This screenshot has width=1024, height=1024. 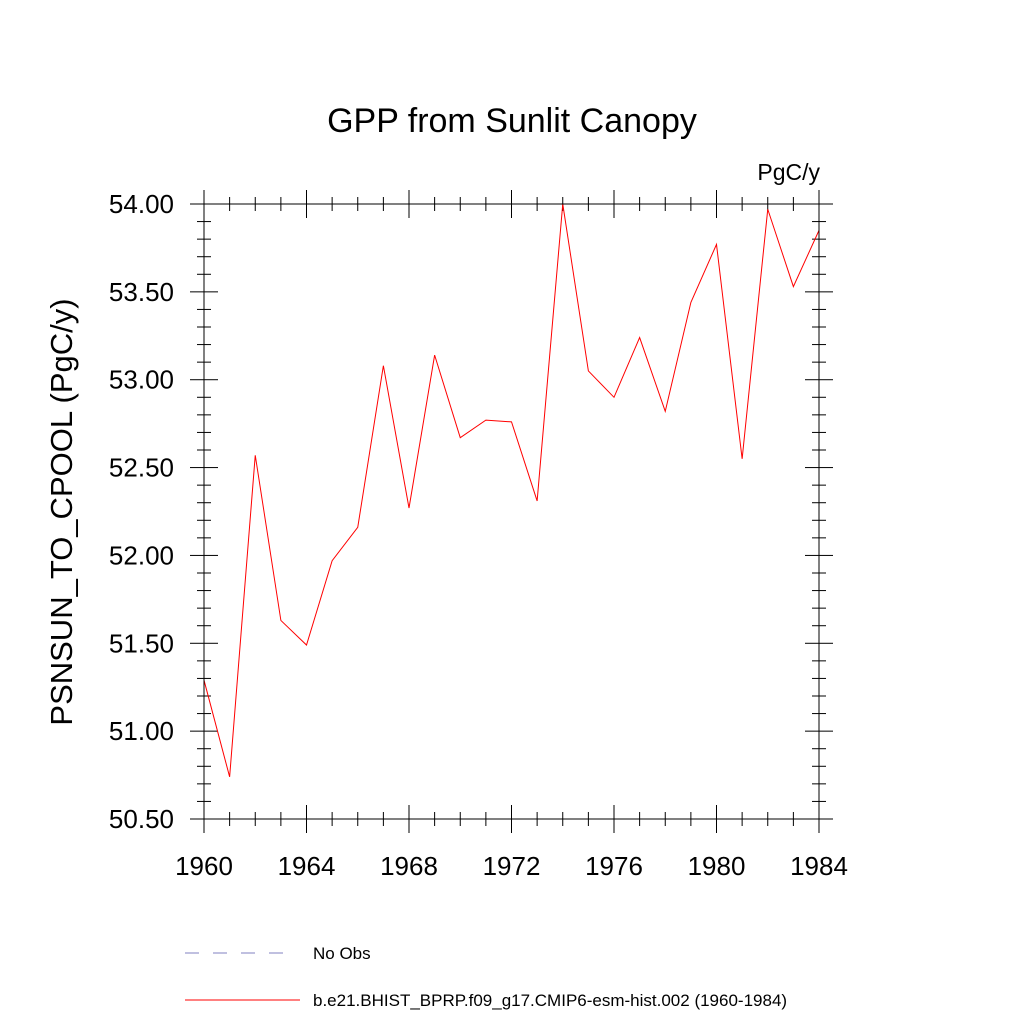 I want to click on y-tick-labels: 50.50 51.00 51.50 52.00 52.50 53.00 53.50 54.00, so click(x=141, y=511).